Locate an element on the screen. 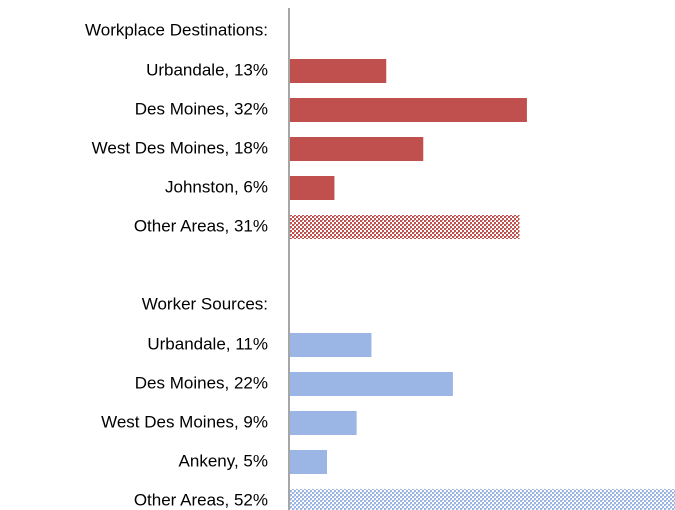  category-label: Ankeny, 5% is located at coordinates (223, 460).